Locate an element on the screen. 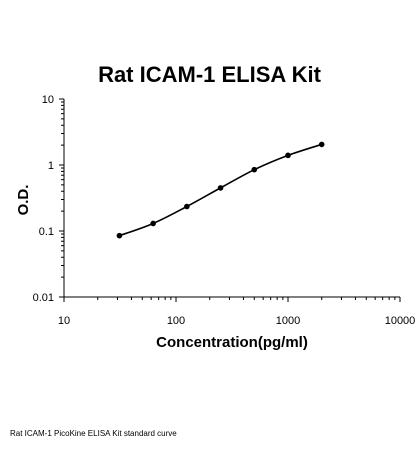 The image size is (419, 449). chart-title: Rat ICAM-1 ELISA Kit is located at coordinates (209, 74).